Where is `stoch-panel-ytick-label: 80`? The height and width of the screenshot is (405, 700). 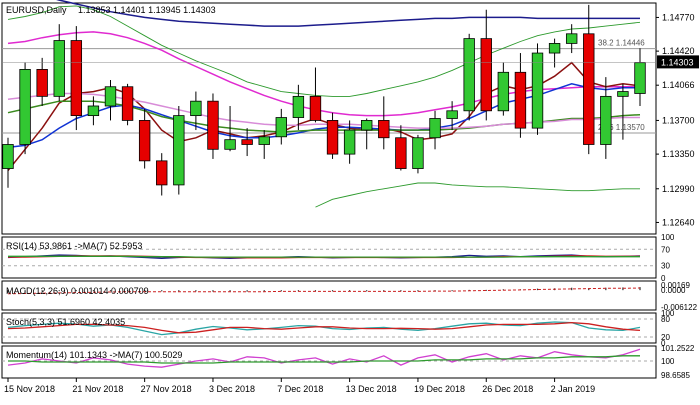 stoch-panel-ytick-label: 80 is located at coordinates (665, 319).